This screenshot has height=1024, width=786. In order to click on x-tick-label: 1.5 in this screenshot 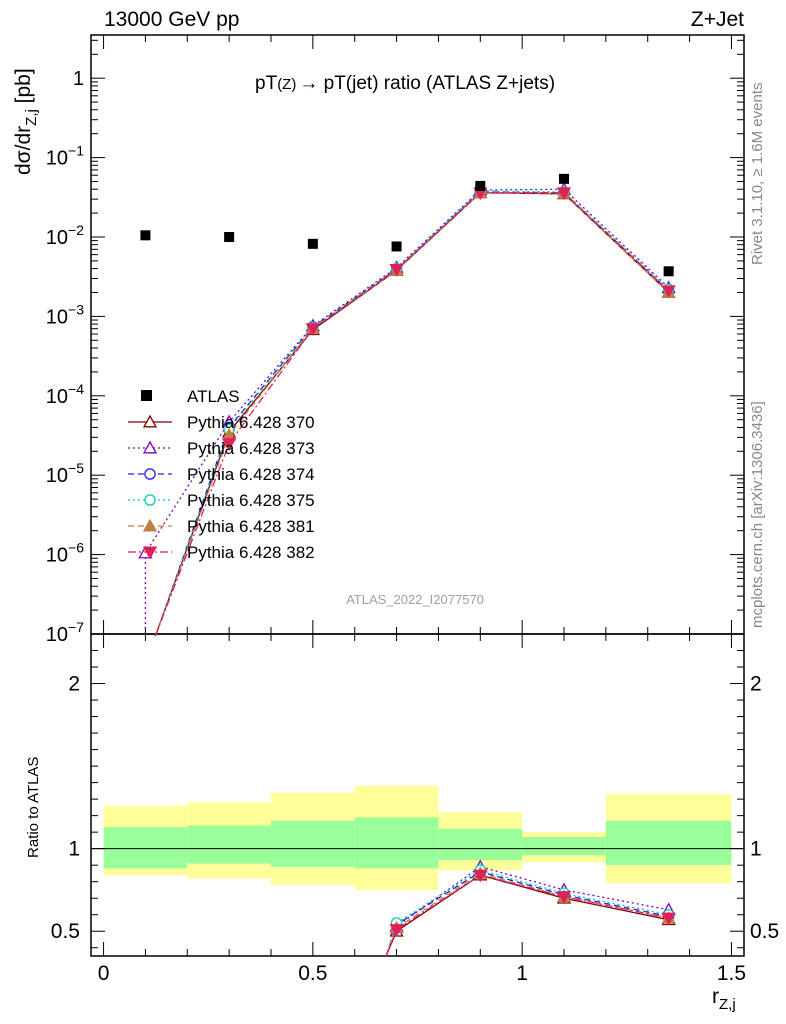, I will do `click(731, 973)`.